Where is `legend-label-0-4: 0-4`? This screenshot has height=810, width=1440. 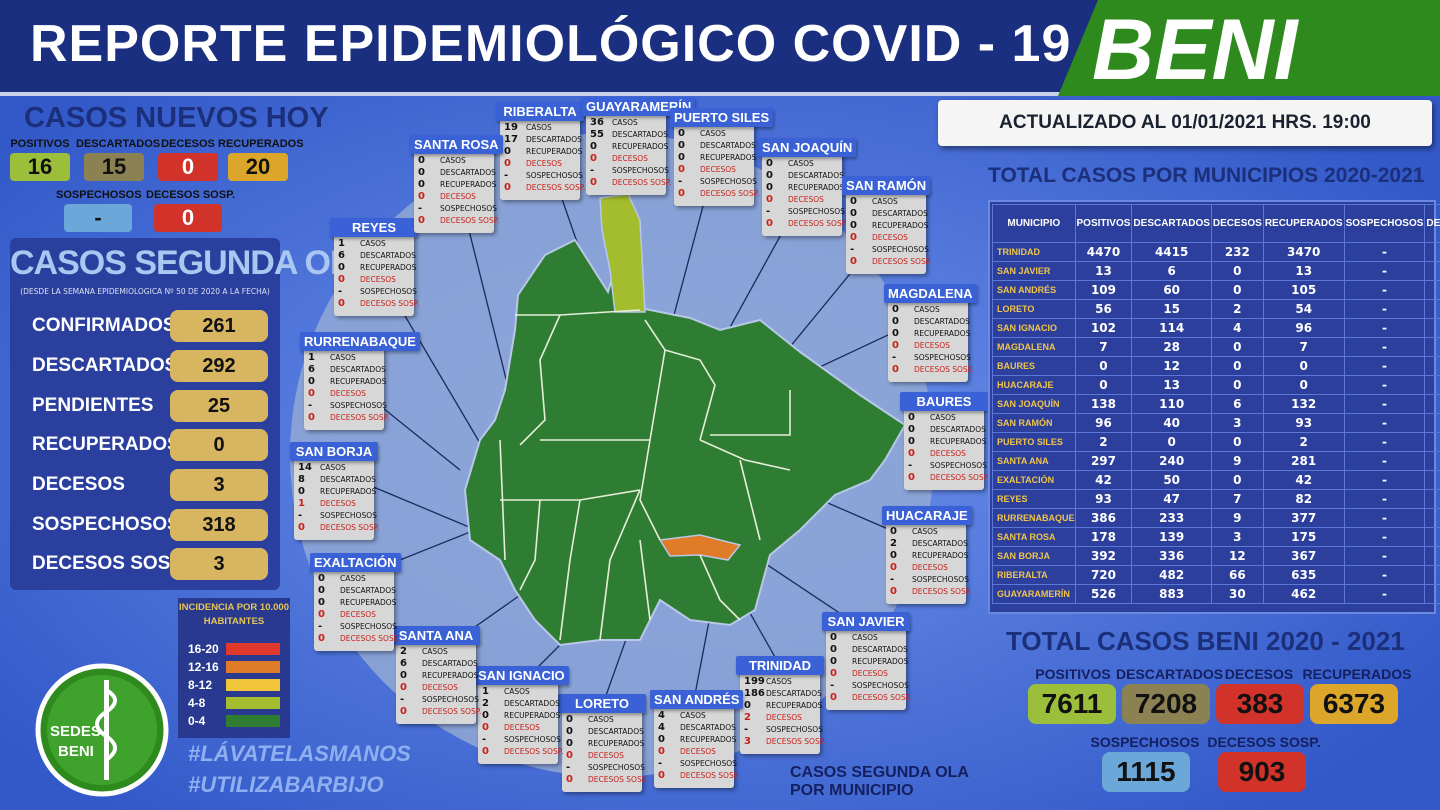 legend-label-0-4: 0-4 is located at coordinates (197, 721).